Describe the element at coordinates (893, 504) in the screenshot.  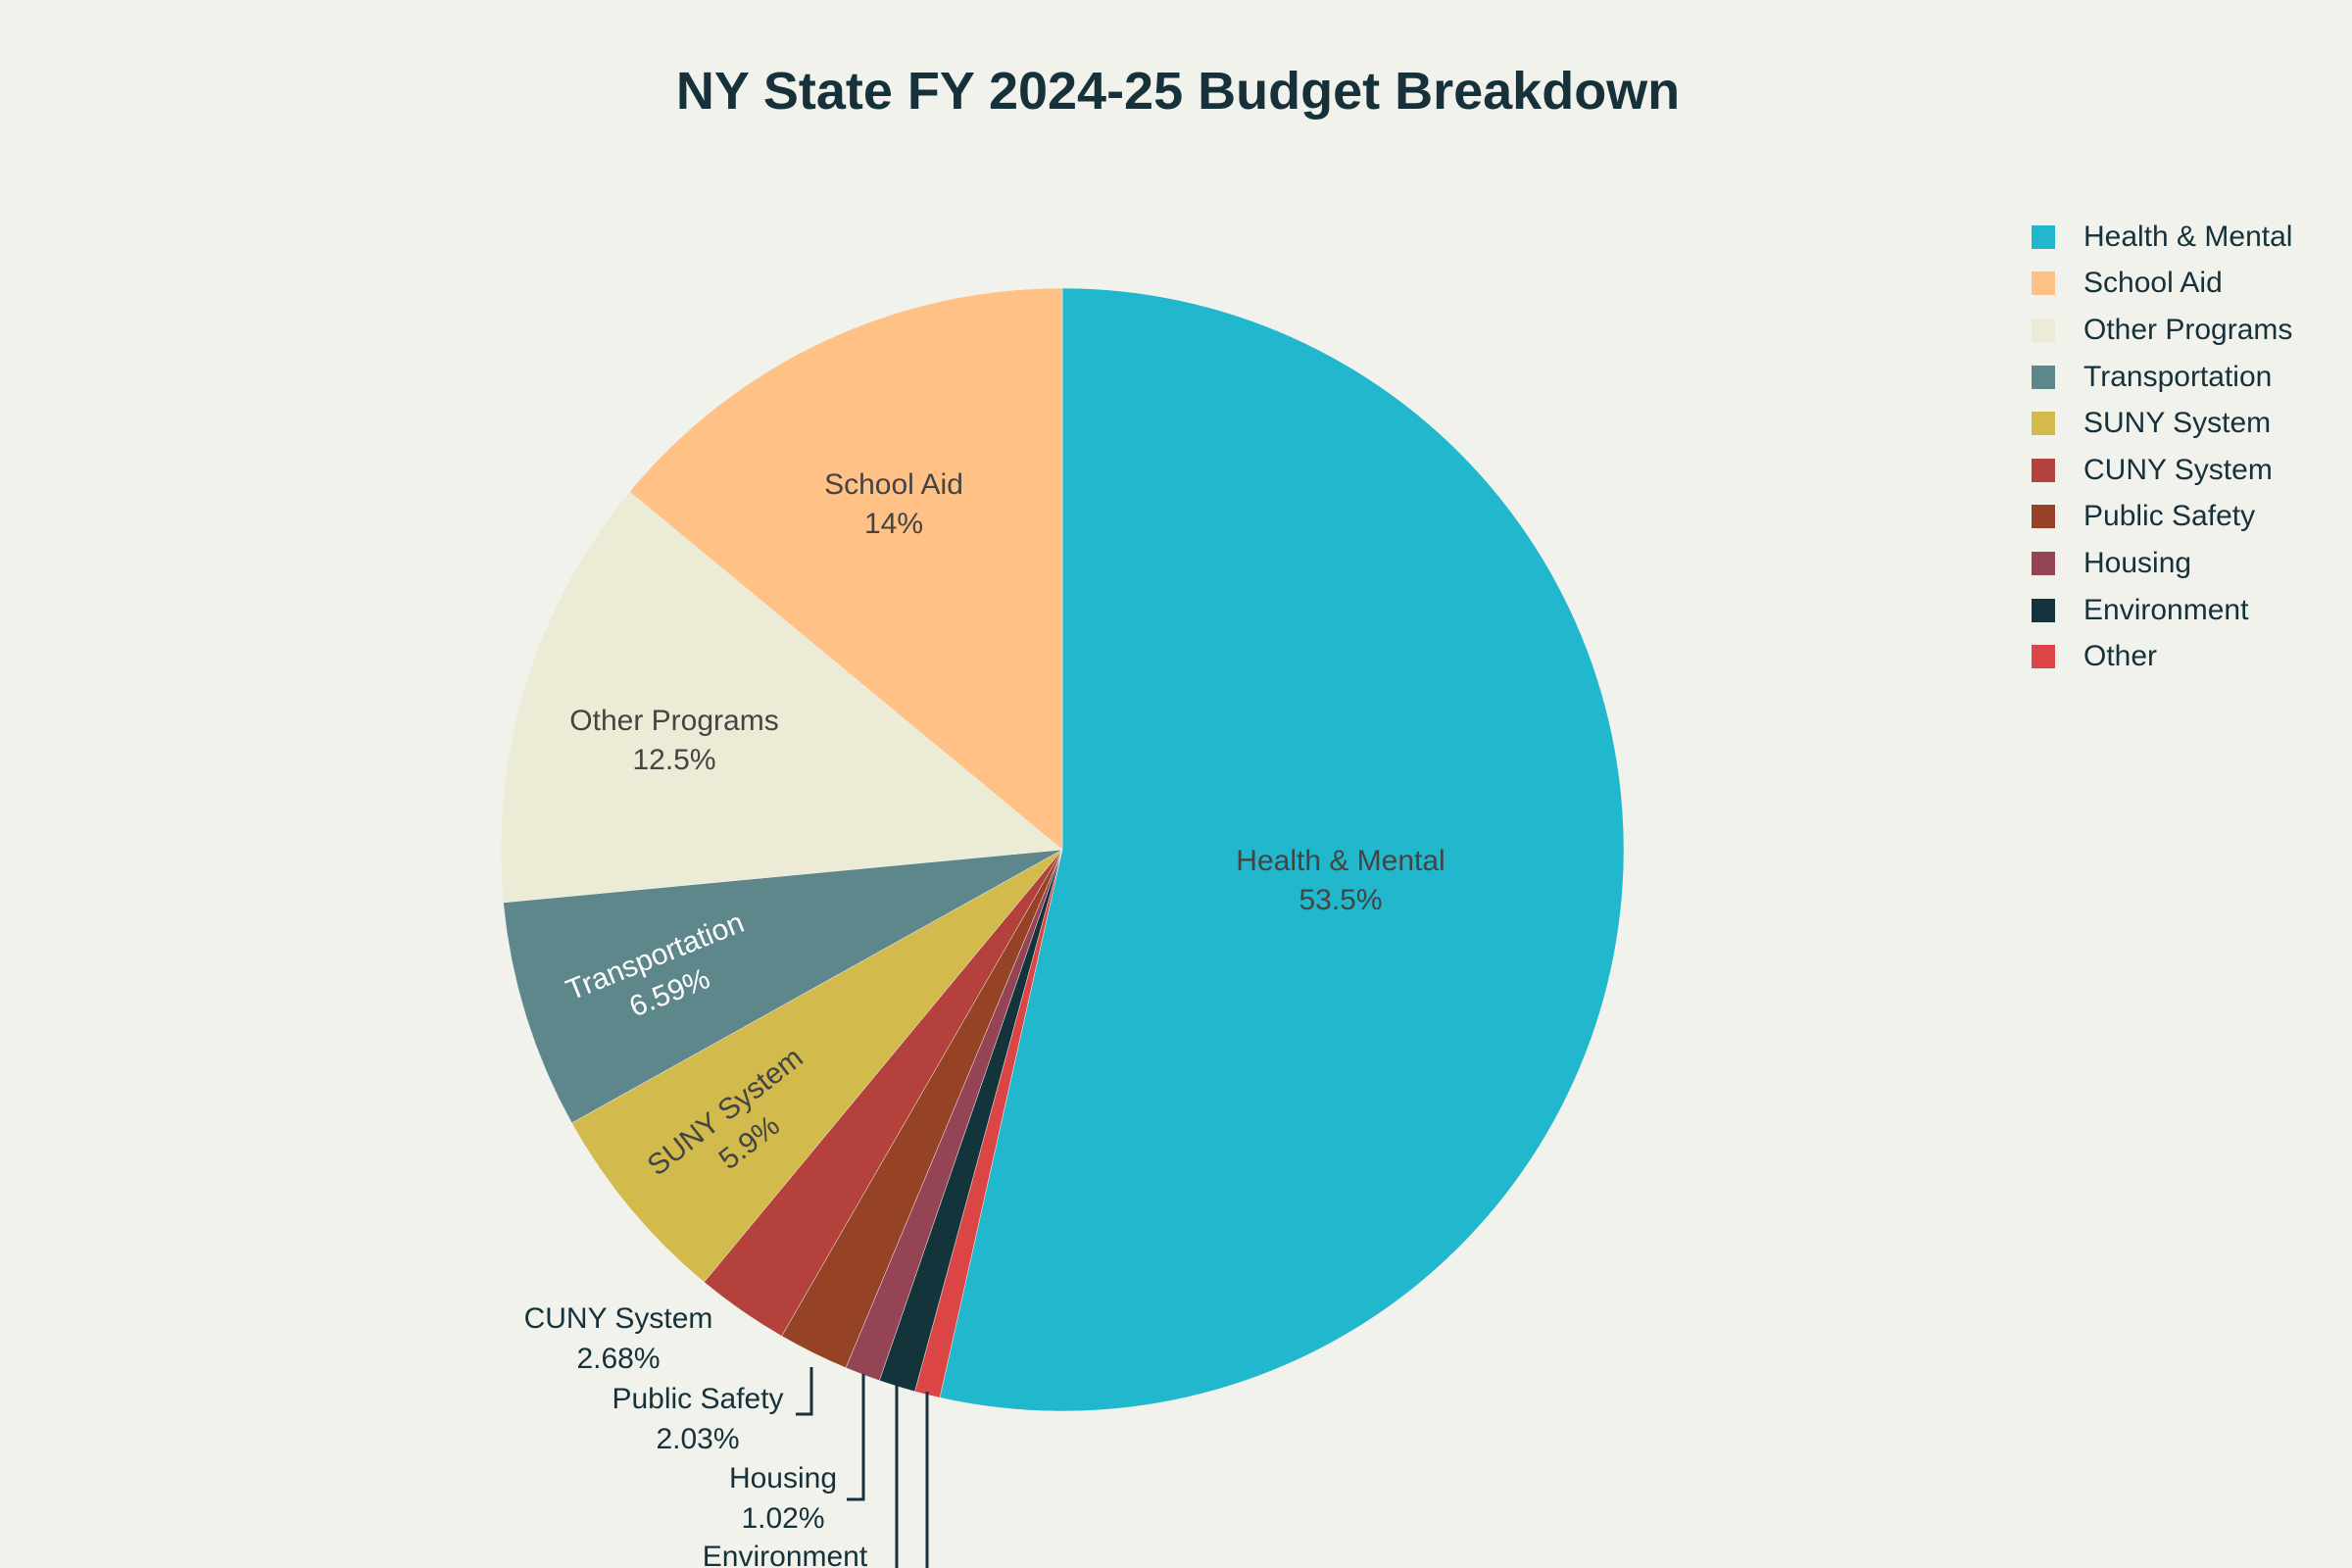
I see `slice-label-school-aid: School Aid 14%` at that location.